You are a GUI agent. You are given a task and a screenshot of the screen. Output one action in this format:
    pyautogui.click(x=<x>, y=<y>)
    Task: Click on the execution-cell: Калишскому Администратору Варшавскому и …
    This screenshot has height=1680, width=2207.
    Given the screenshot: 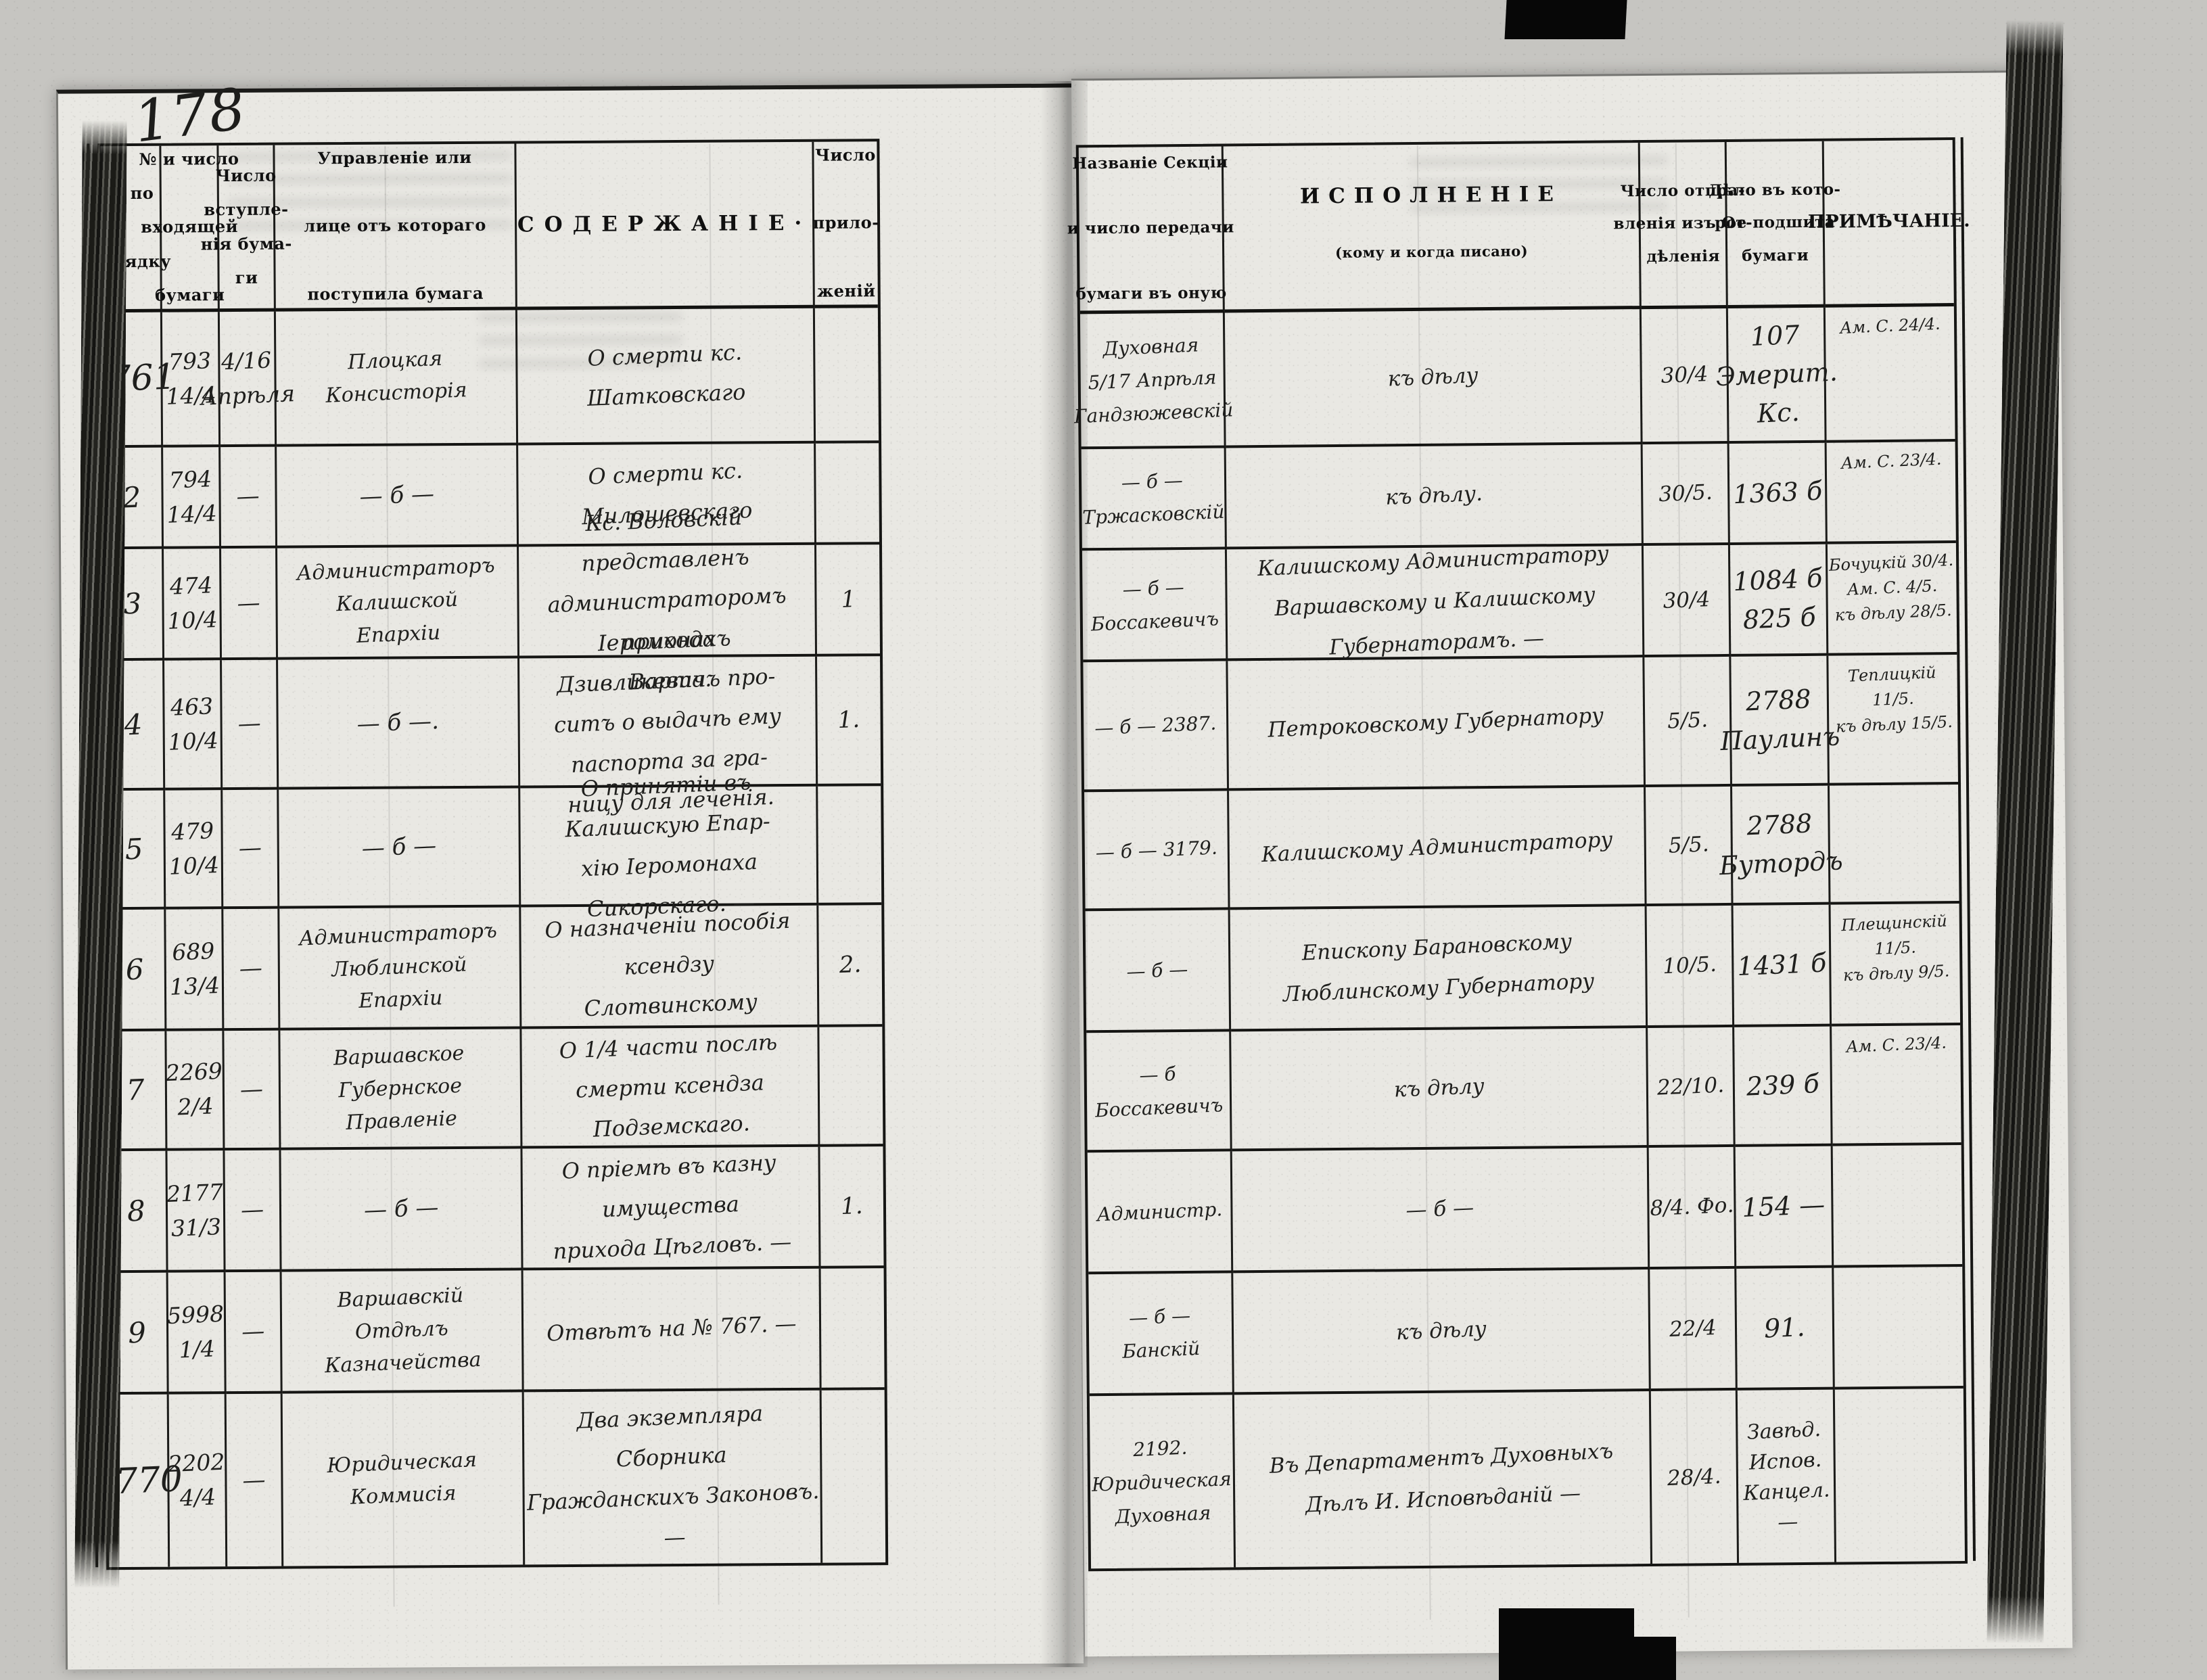 What is the action you would take?
    pyautogui.click(x=1435, y=601)
    